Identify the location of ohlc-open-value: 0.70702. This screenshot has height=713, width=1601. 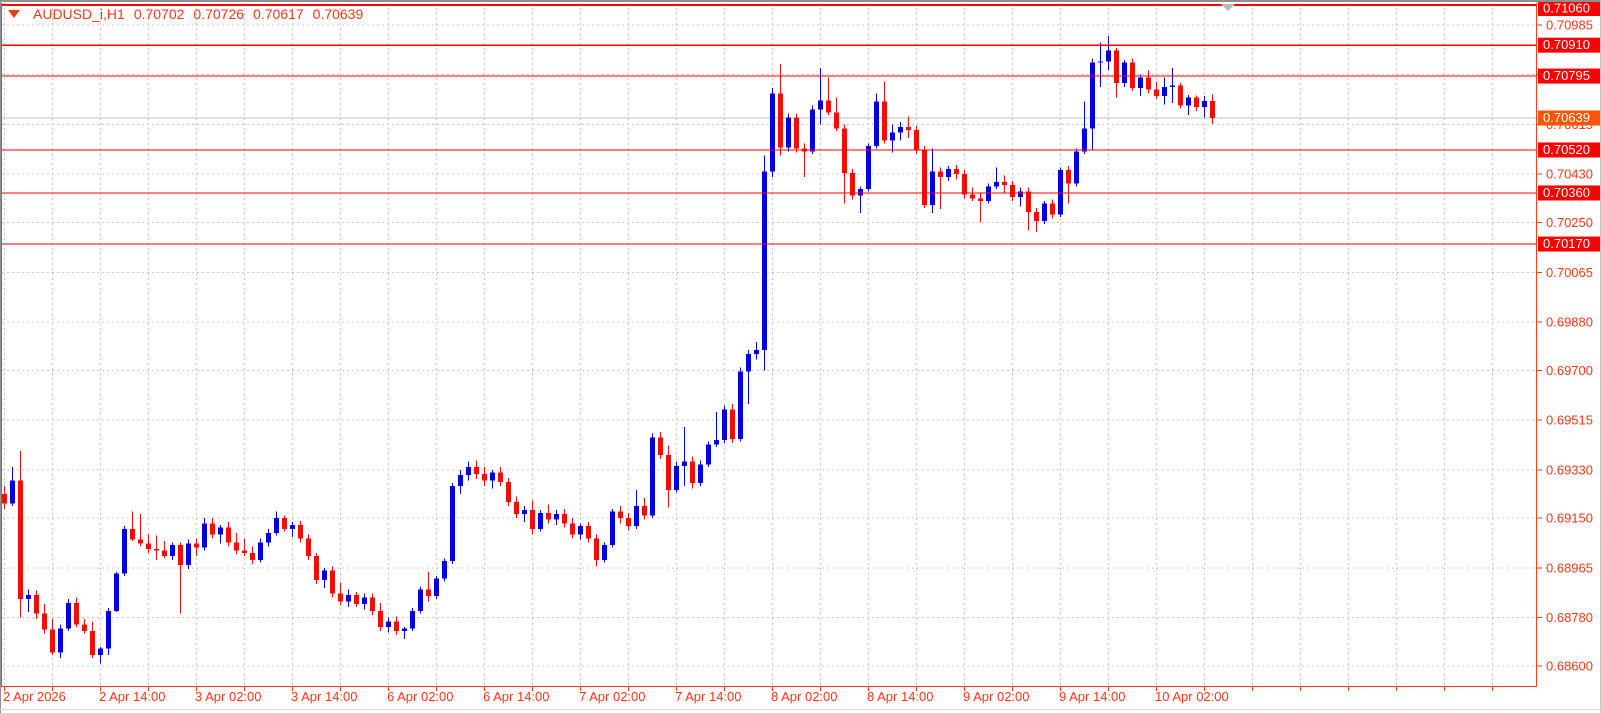
(159, 14).